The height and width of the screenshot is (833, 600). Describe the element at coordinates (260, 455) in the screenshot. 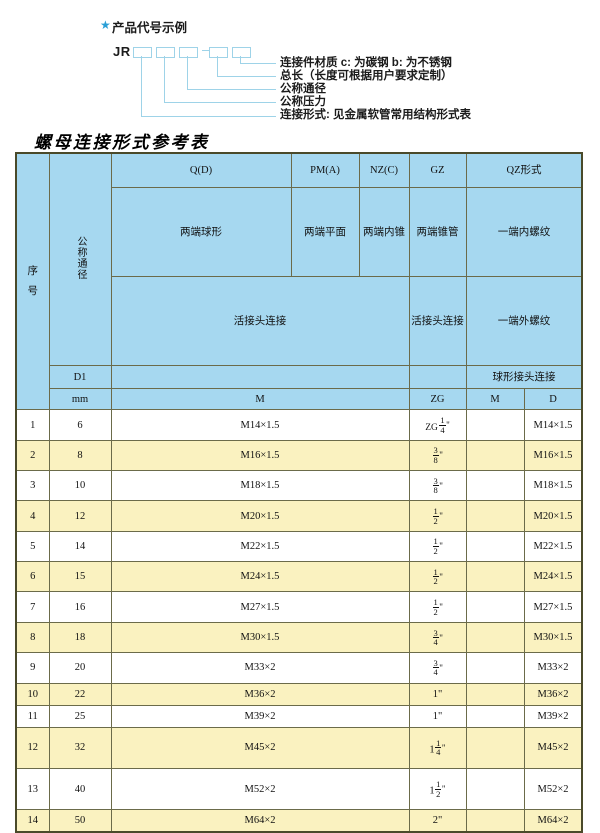

I see `cell-thread-m: M16×1.5` at that location.